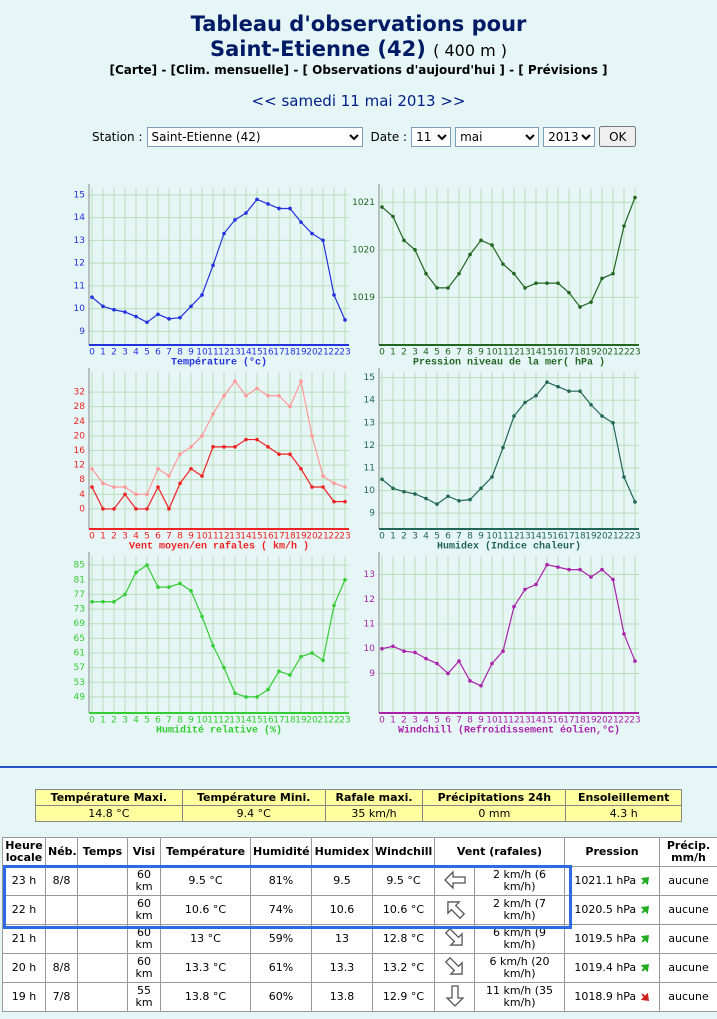 This screenshot has height=1019, width=717. I want to click on title-line: Tableau d'observations pour, so click(358, 24).